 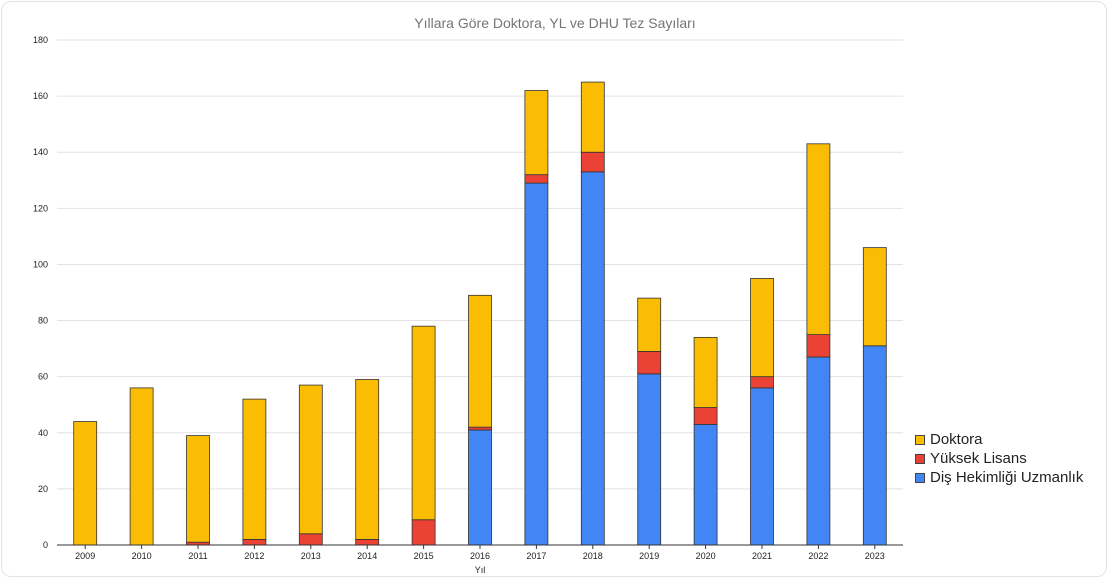 I want to click on legend-swatch-dhu, so click(x=920, y=477).